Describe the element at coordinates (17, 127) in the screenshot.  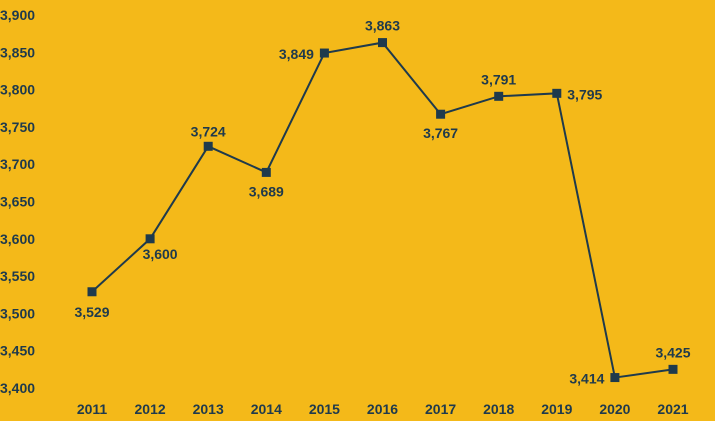
I see `y-tick-label: 3,750` at that location.